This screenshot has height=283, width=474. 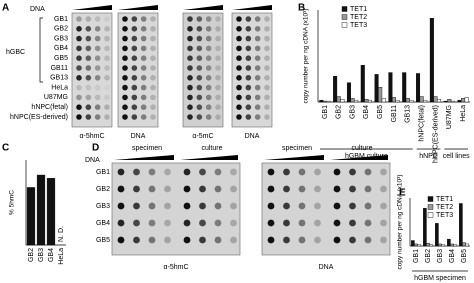 What do you see at coordinates (452, 256) in the screenshot?
I see `x-tick-label: GB4` at bounding box center [452, 256].